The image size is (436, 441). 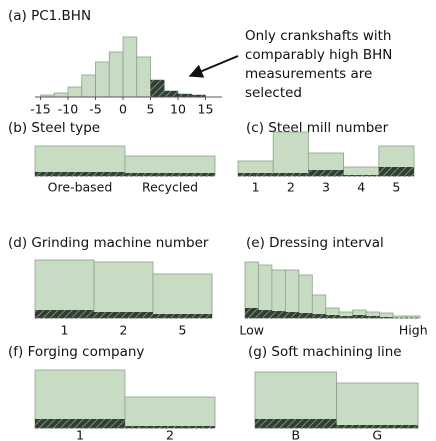 I want to click on annotation: selected, so click(x=273, y=93).